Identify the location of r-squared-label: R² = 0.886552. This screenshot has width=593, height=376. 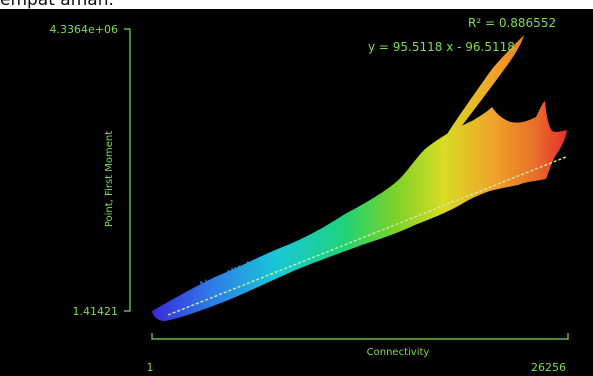
(512, 23).